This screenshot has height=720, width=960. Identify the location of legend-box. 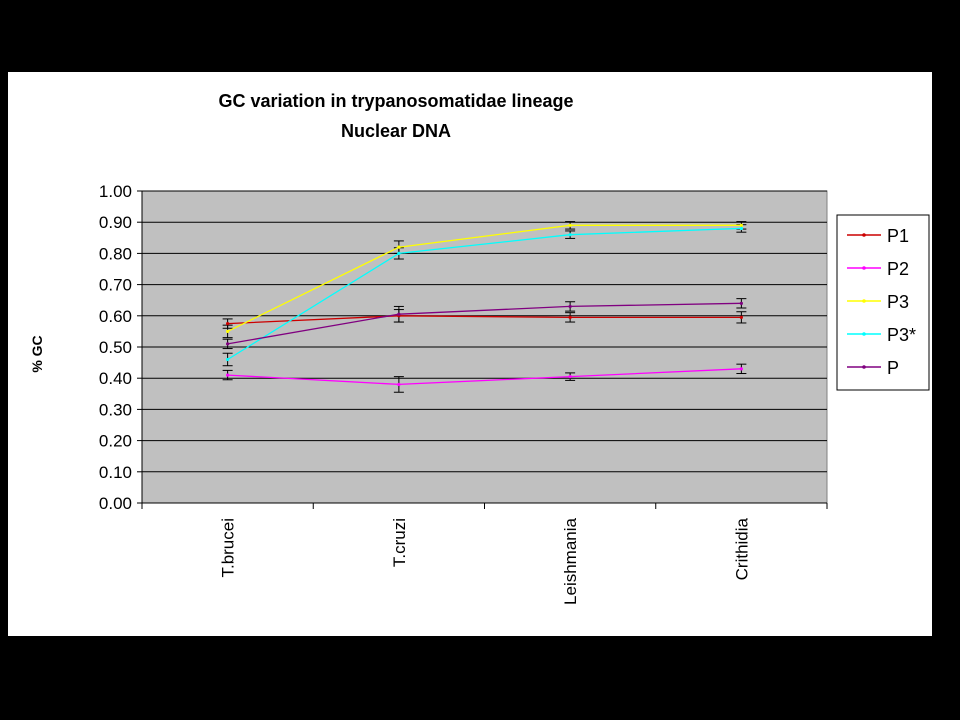
(883, 302).